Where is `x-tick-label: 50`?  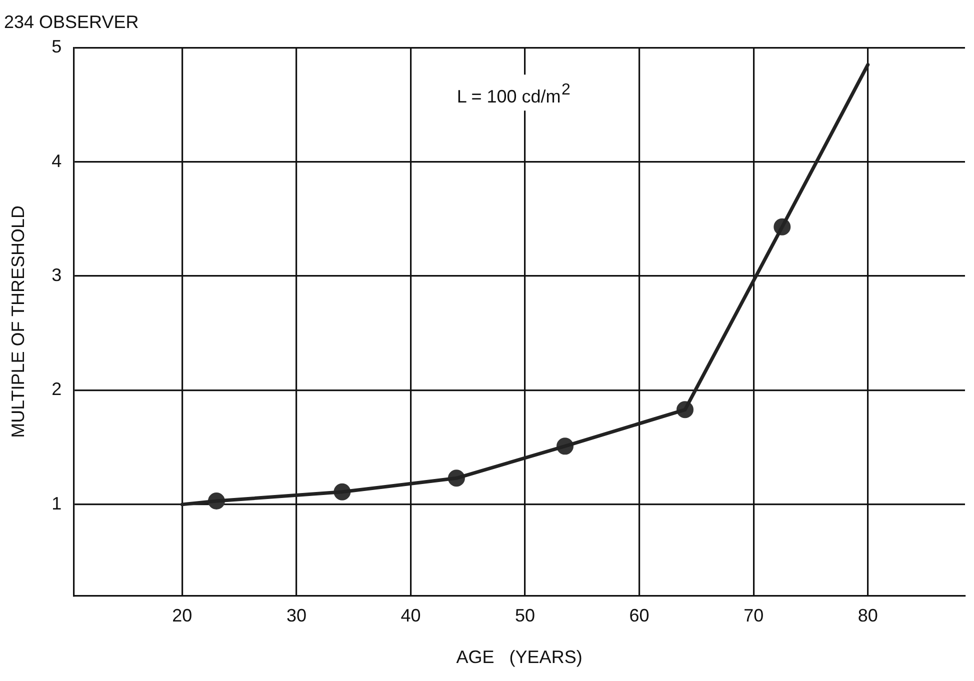 x-tick-label: 50 is located at coordinates (525, 616).